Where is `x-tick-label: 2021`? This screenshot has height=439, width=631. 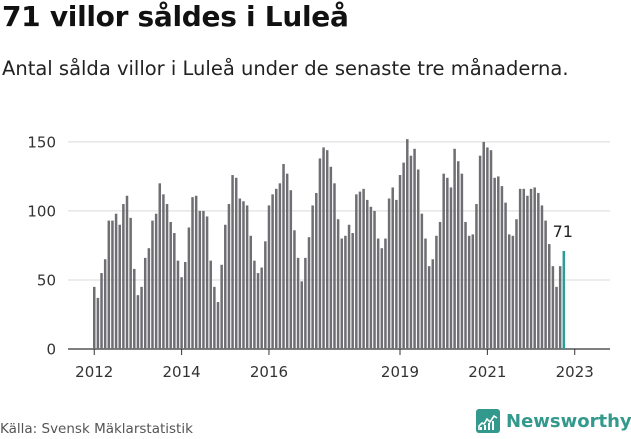
x-tick-label: 2021 is located at coordinates (487, 372).